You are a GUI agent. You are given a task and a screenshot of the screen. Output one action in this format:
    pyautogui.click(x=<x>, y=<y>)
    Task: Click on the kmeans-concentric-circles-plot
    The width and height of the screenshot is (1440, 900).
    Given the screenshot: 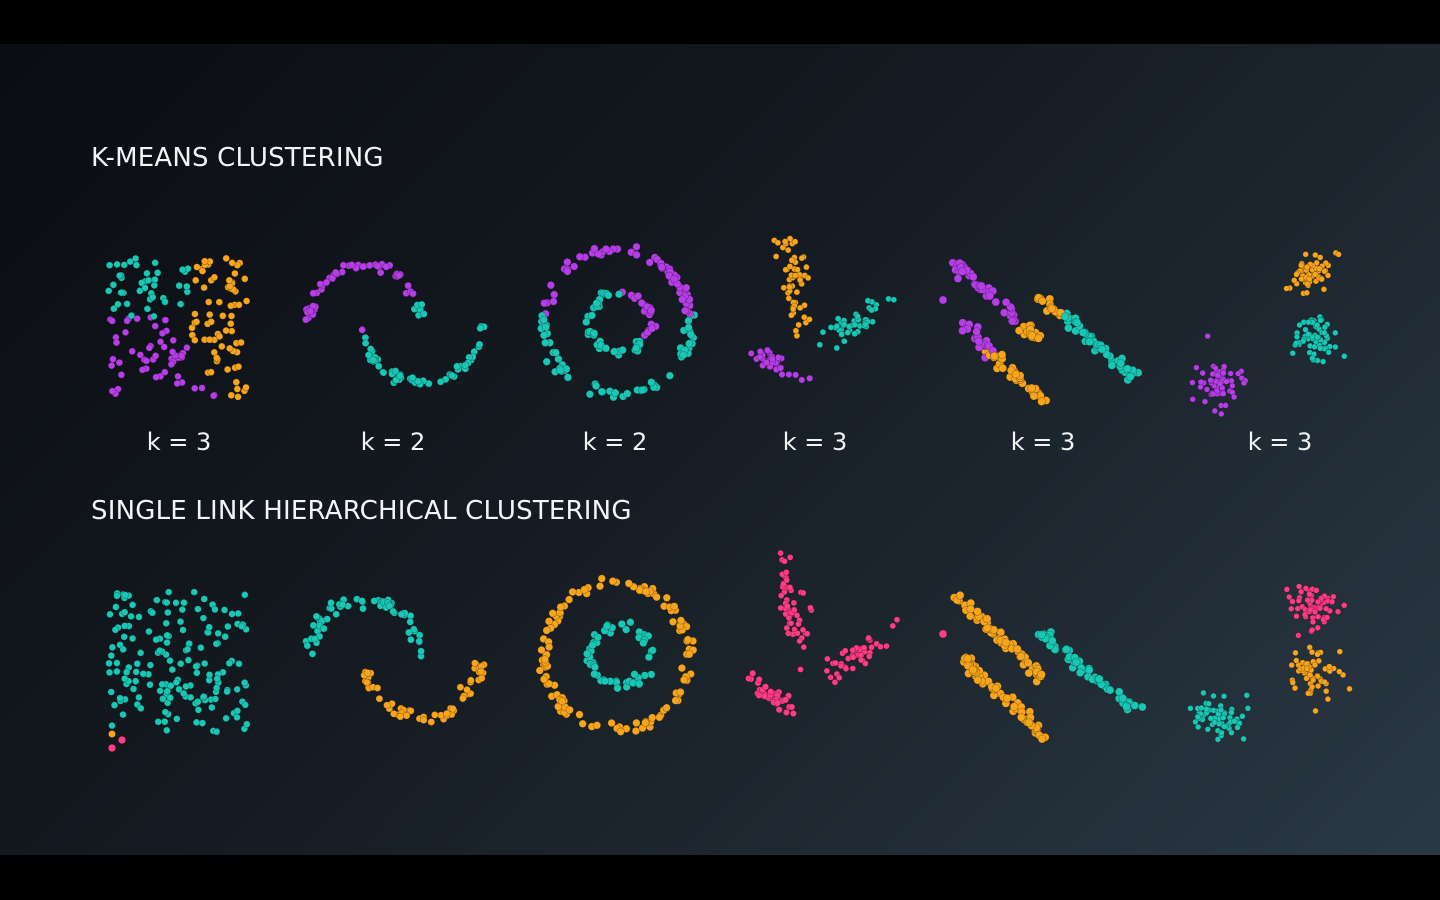 What is the action you would take?
    pyautogui.click(x=618, y=322)
    